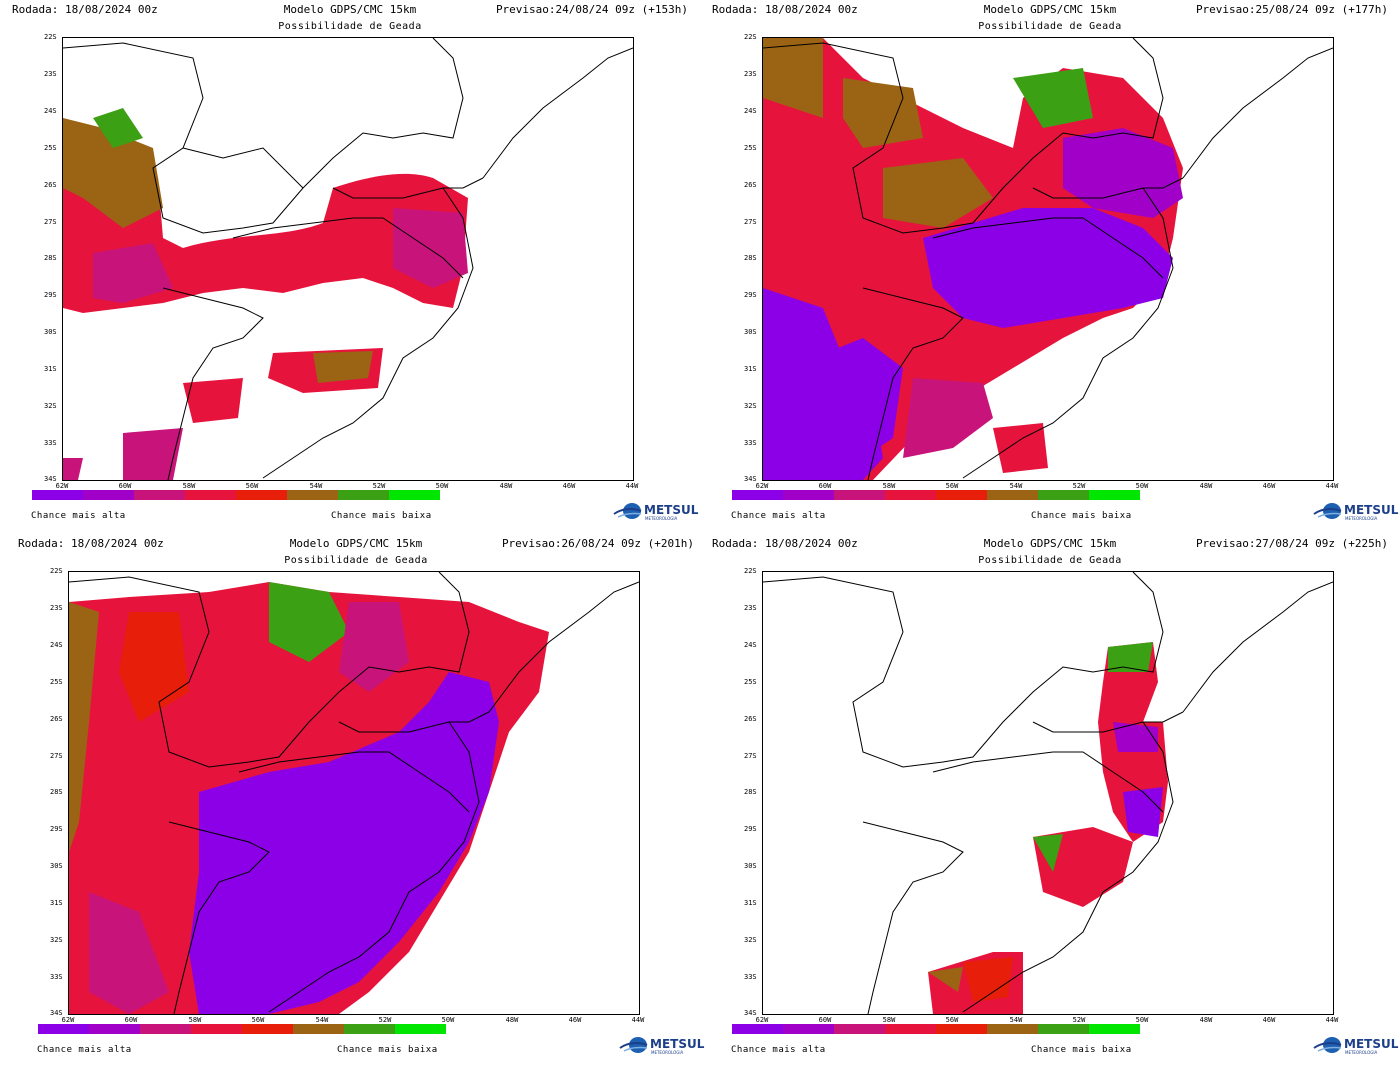 The image size is (1400, 1065). I want to click on globe-icon, so click(627, 511).